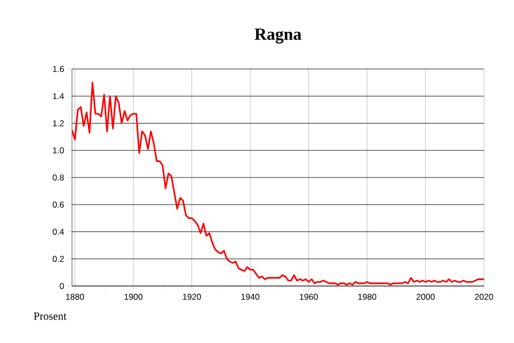 The height and width of the screenshot is (343, 514). Describe the element at coordinates (484, 297) in the screenshot. I see `x-tick-label: 2020` at that location.